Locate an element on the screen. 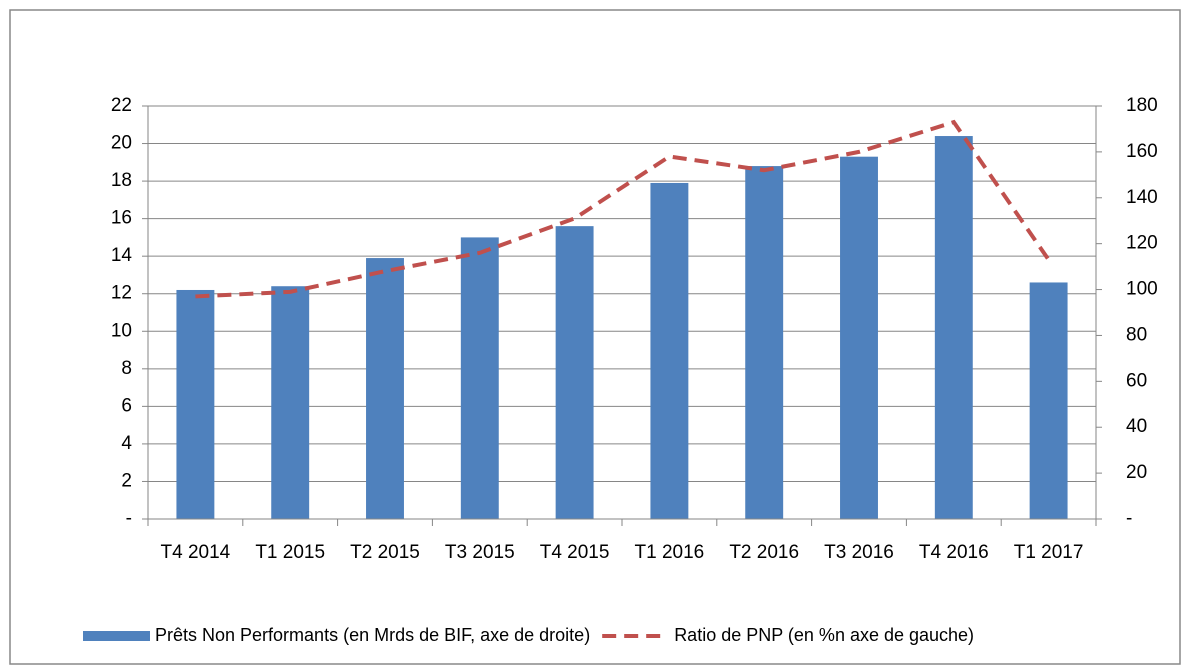  legend-swatch is located at coordinates (116, 636).